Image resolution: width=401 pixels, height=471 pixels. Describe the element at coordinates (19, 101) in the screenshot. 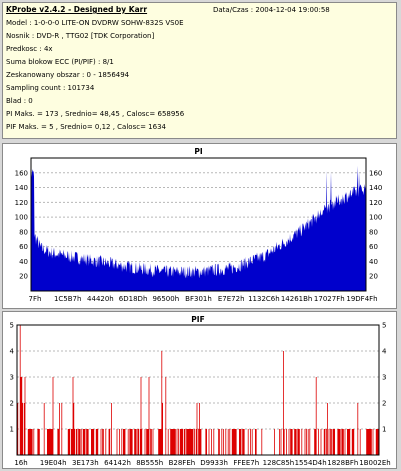

I see `info-line-error: Blad : 0` at that location.